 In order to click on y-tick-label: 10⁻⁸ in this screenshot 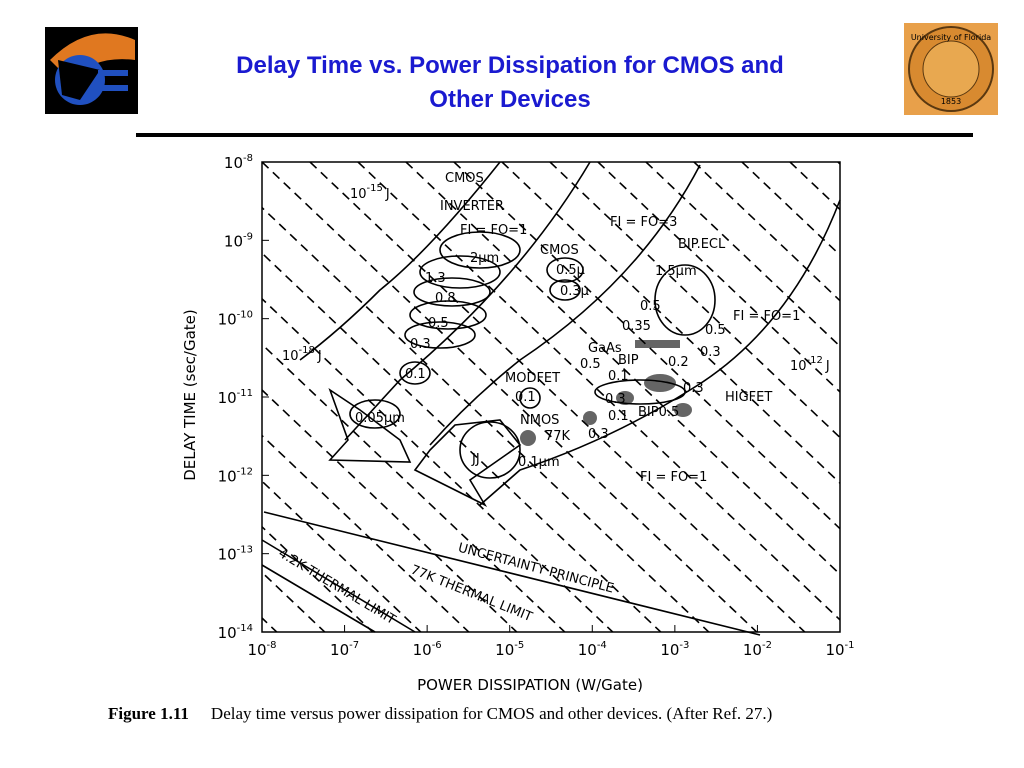, I will do `click(238, 162)`.